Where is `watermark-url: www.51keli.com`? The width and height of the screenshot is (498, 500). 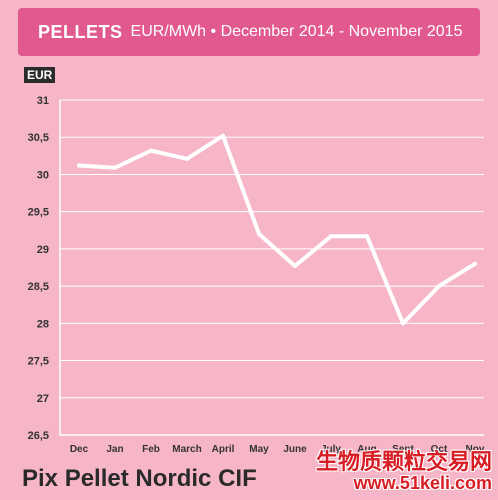
watermark-url: www.51keli.com is located at coordinates (422, 483).